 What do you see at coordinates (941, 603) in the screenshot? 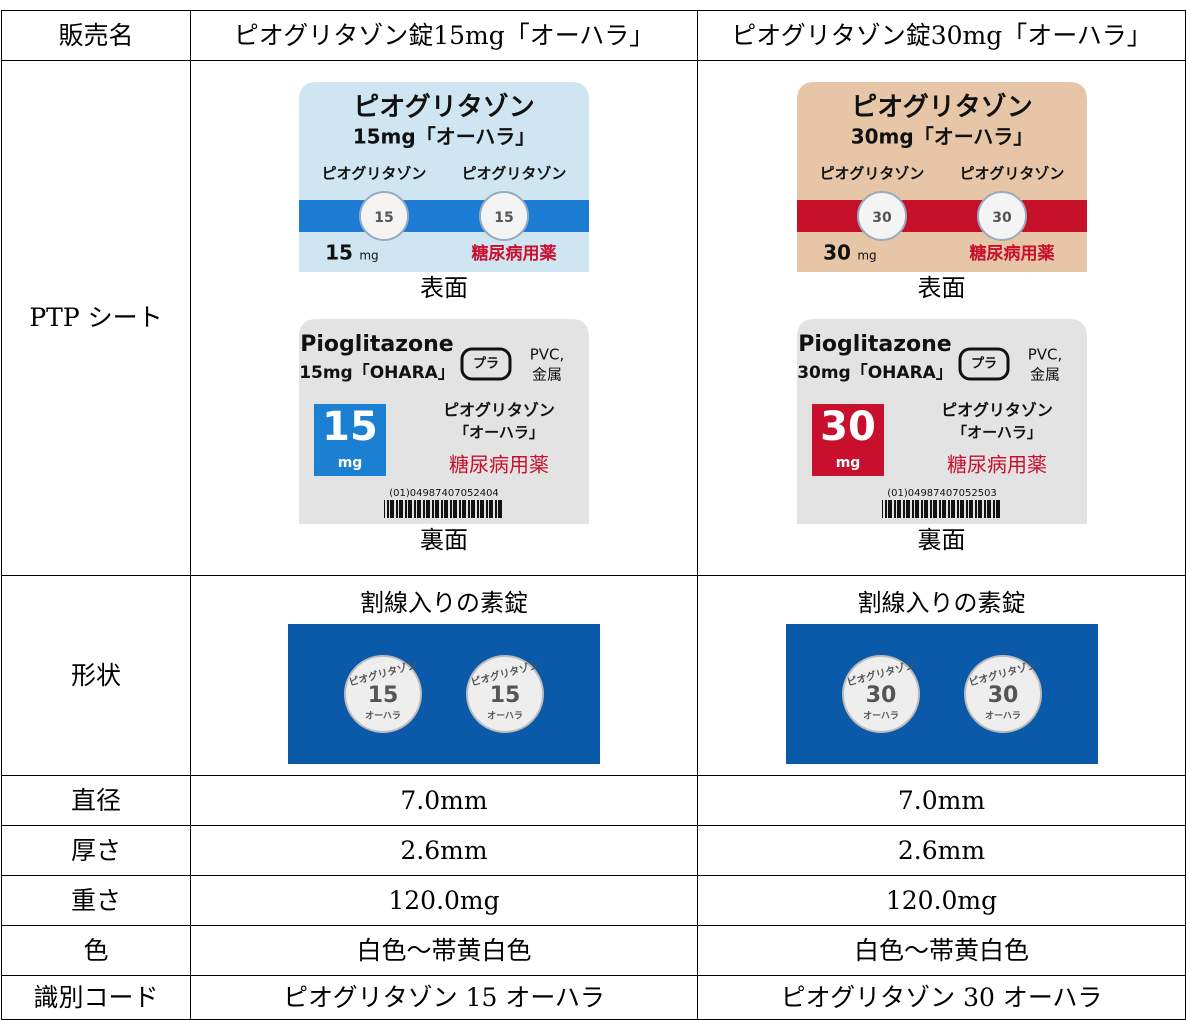
I see `description: 割線入りの素錠` at bounding box center [941, 603].